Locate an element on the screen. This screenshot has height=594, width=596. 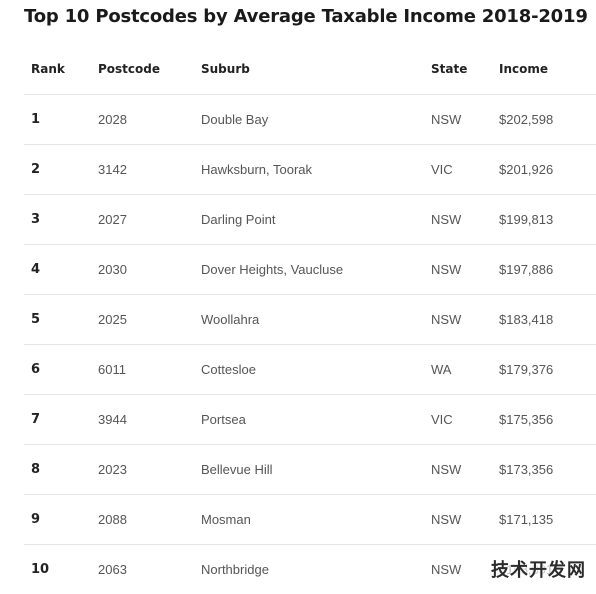
header-income: Income is located at coordinates (544, 69).